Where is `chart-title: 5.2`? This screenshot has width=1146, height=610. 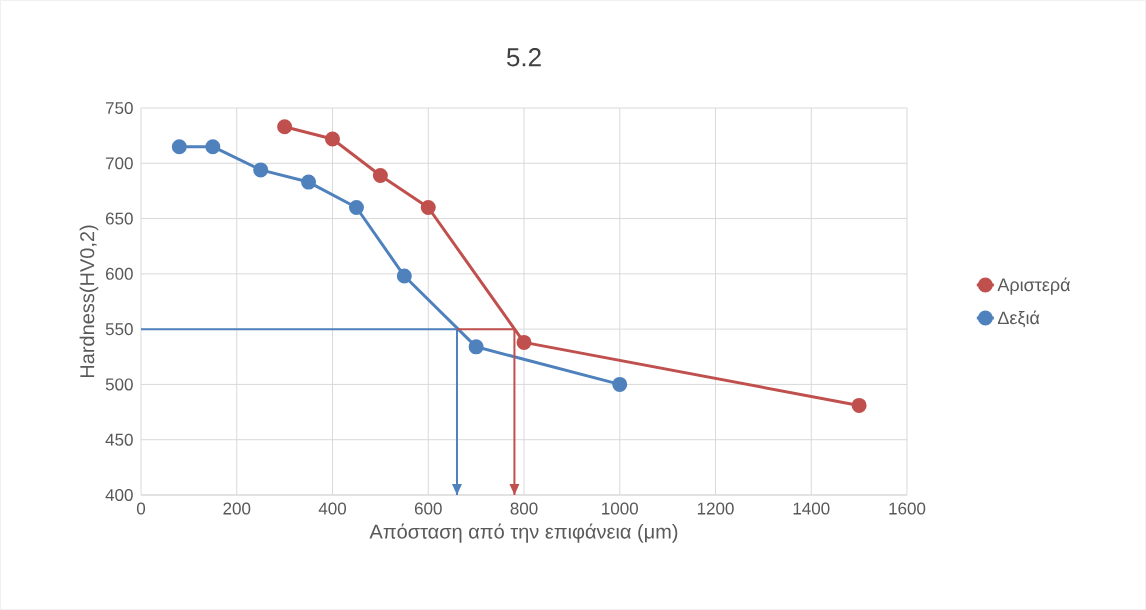
chart-title: 5.2 is located at coordinates (523, 57).